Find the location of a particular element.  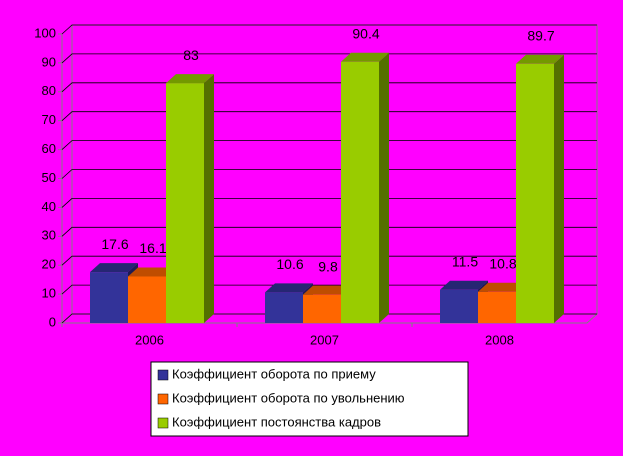

y-tick-label: 100 is located at coordinates (45, 32).